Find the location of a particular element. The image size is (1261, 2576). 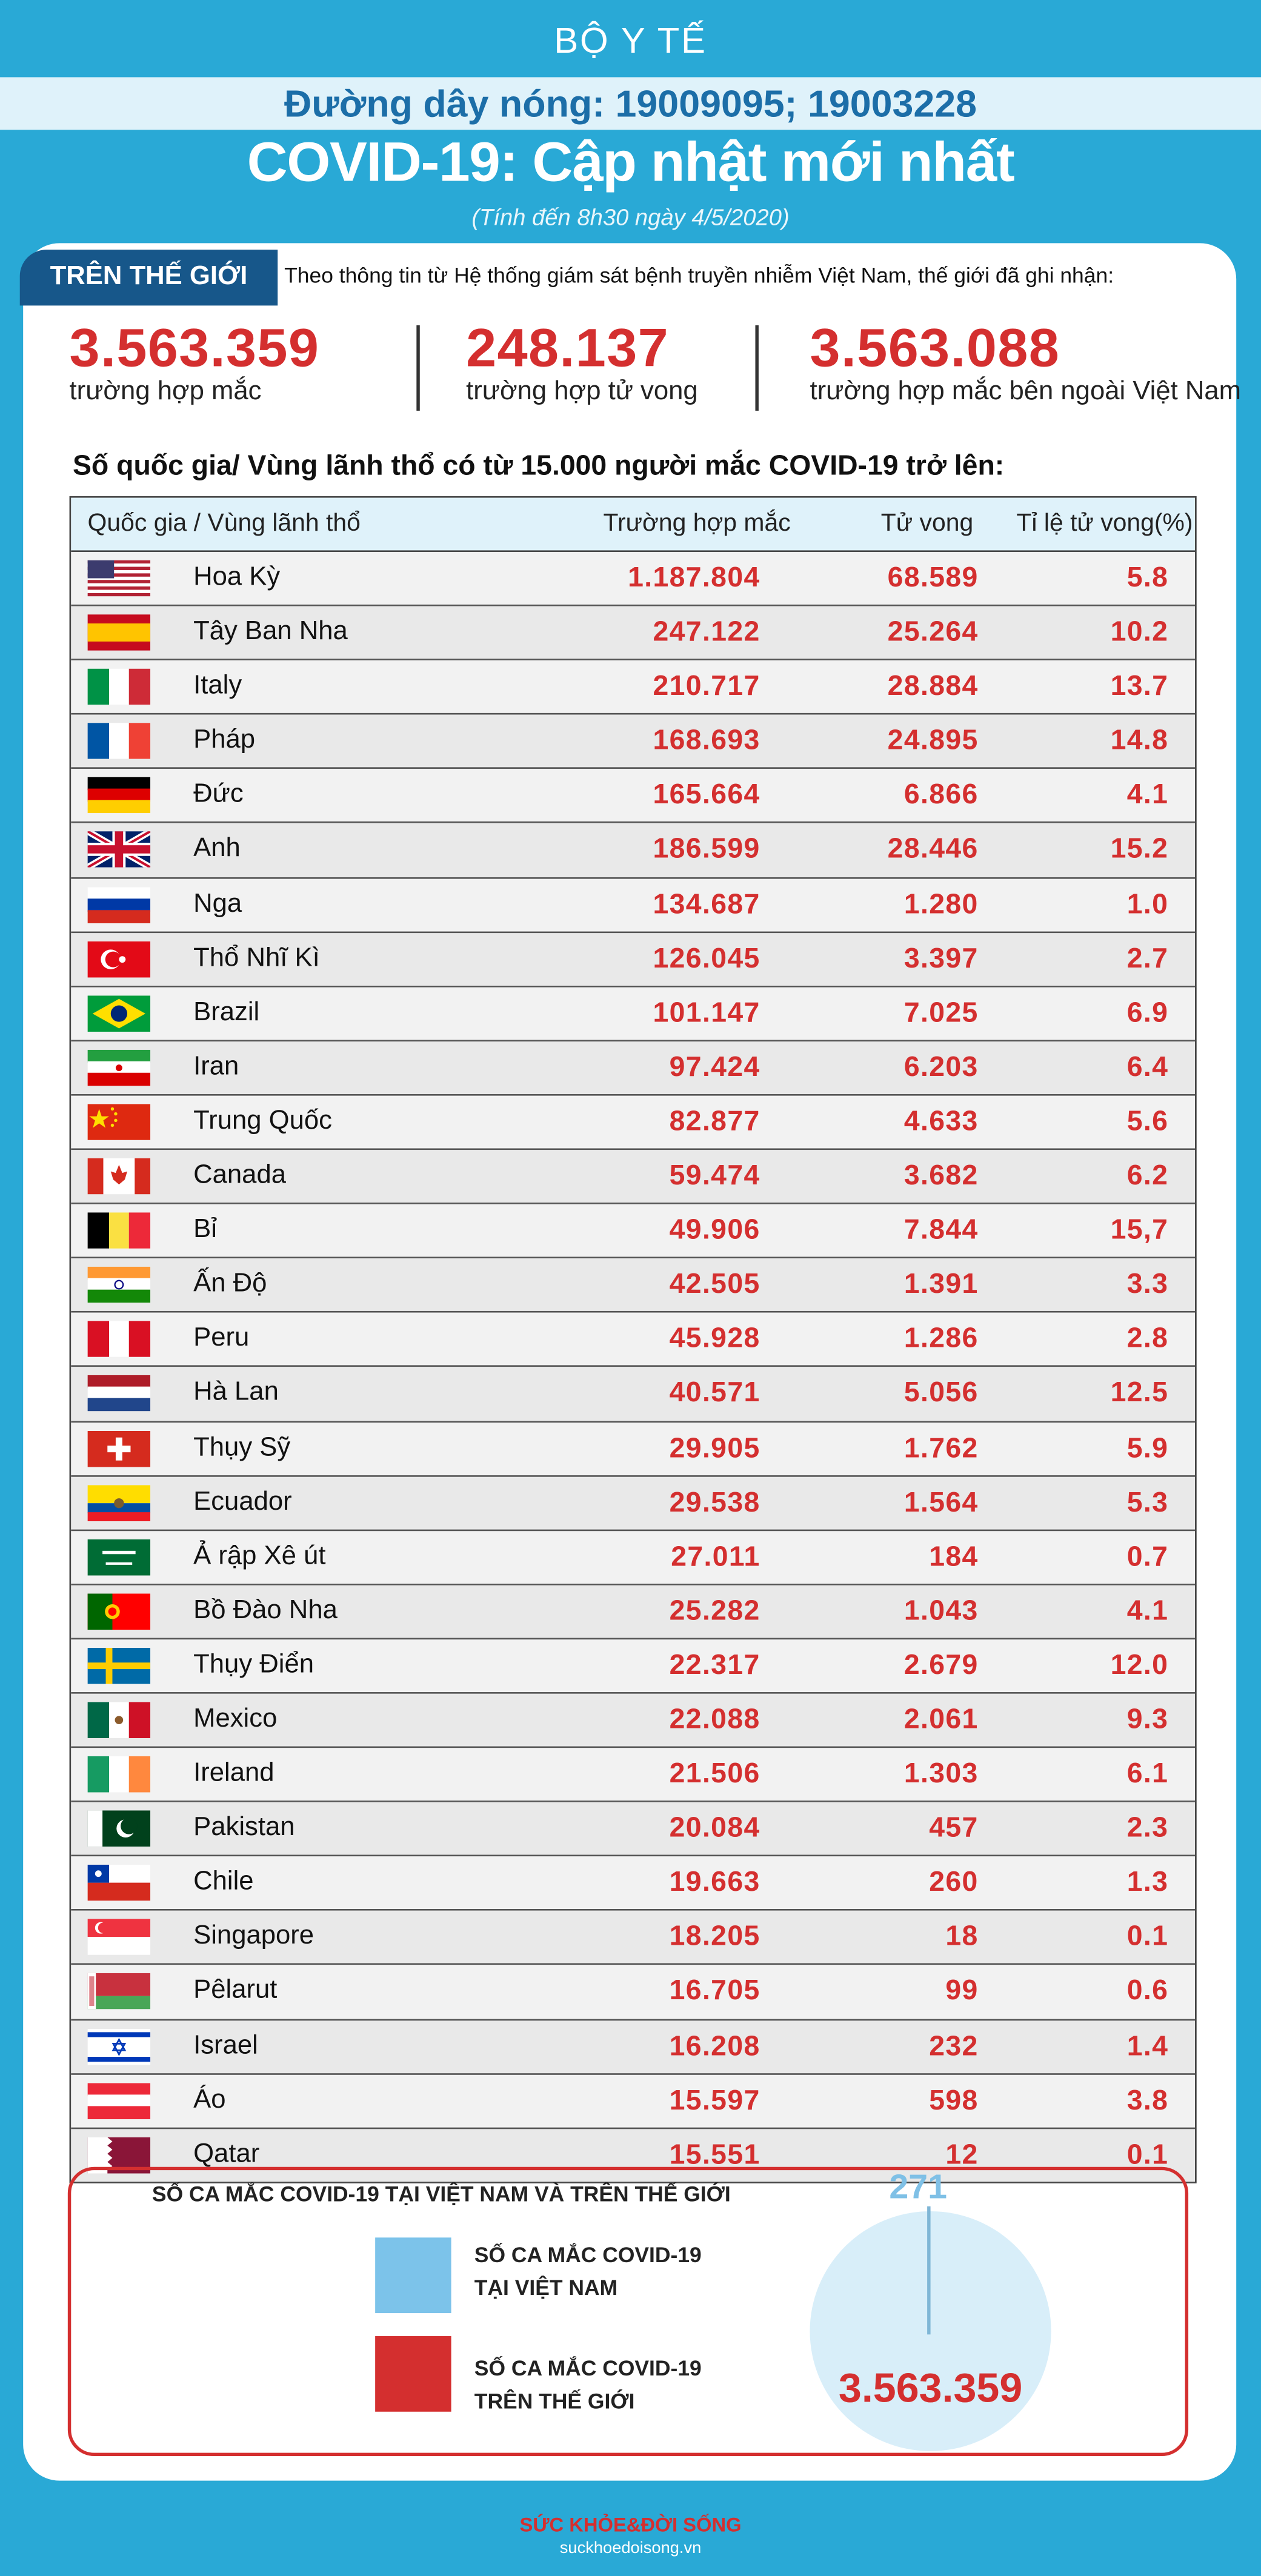

ecuador-flag-icon is located at coordinates (119, 1502).